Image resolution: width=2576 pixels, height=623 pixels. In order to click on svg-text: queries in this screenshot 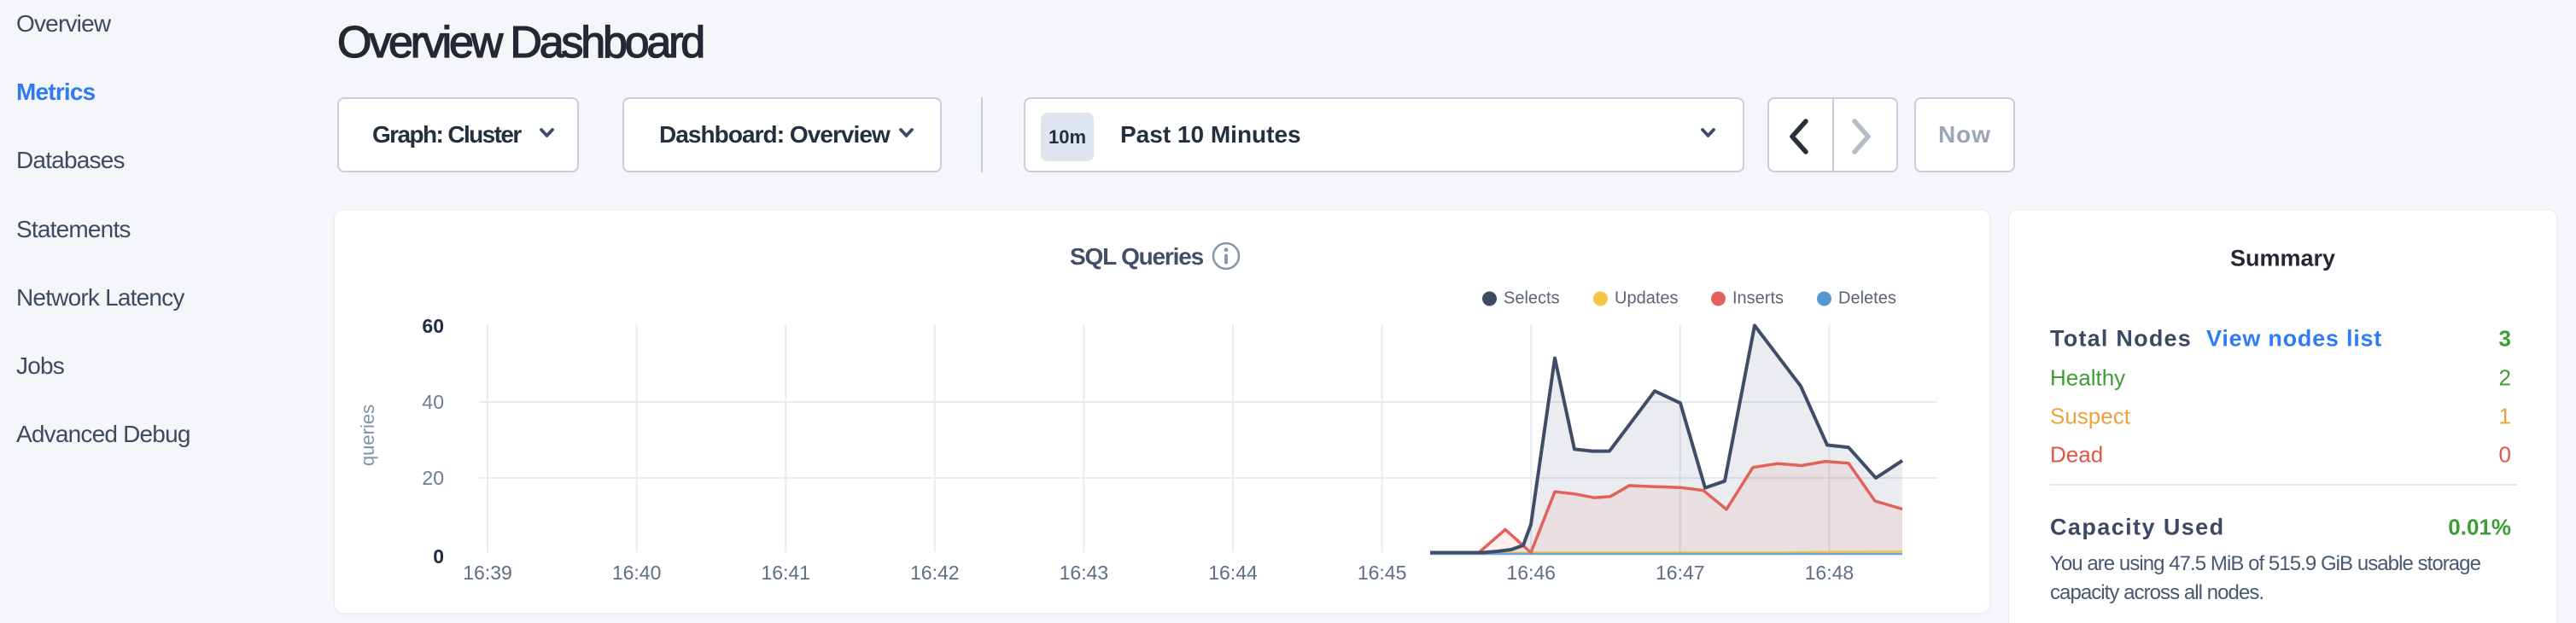, I will do `click(367, 435)`.